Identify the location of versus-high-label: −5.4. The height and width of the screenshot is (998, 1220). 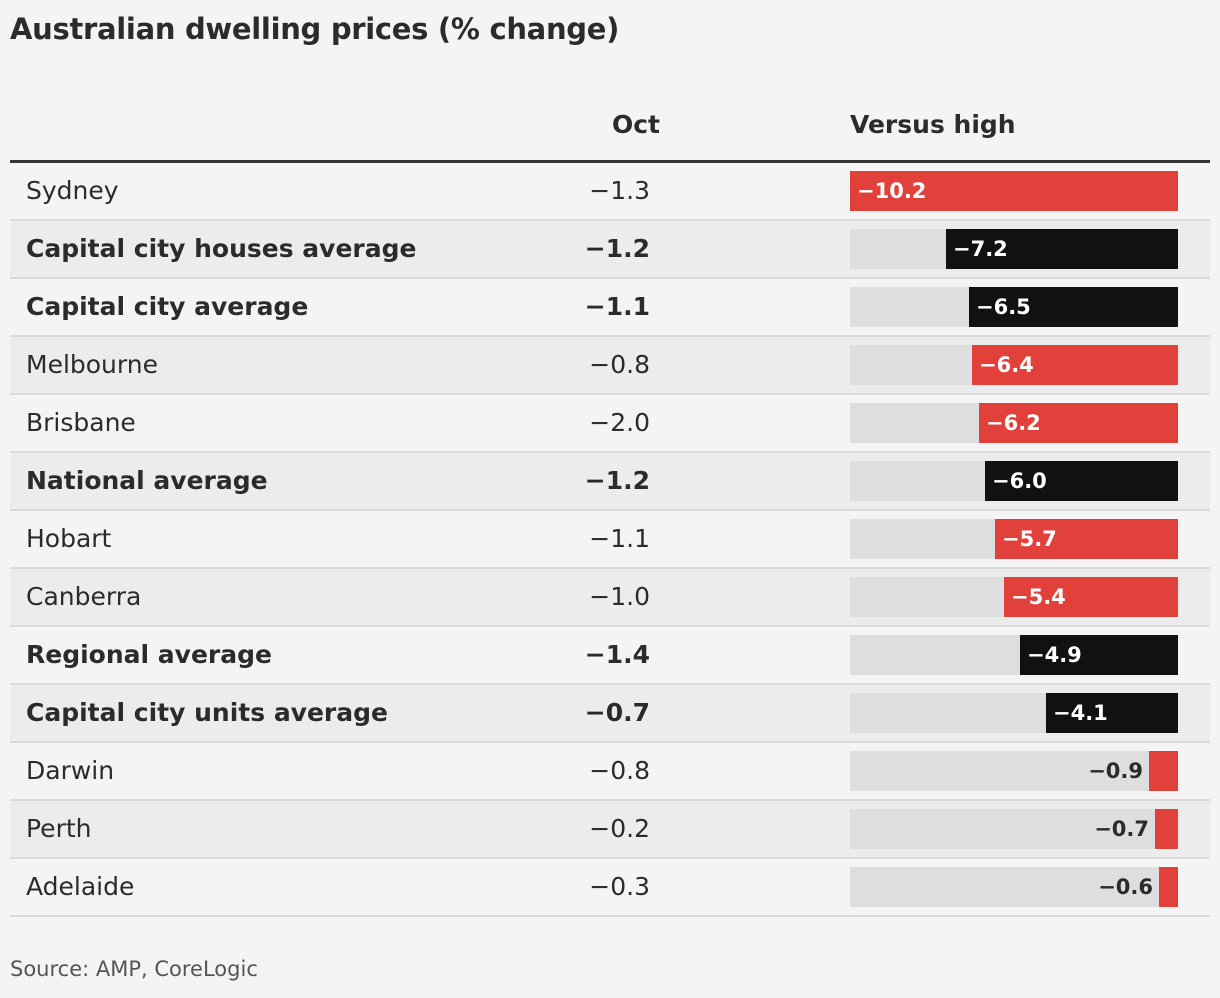
(1038, 597).